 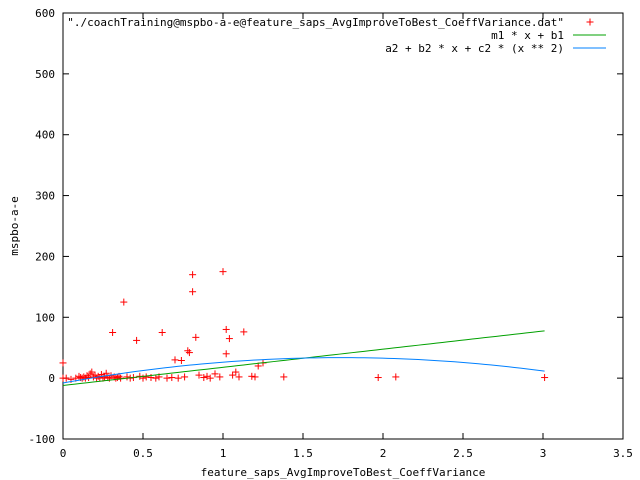 I want to click on x-tick-label: 2.5, so click(x=463, y=453).